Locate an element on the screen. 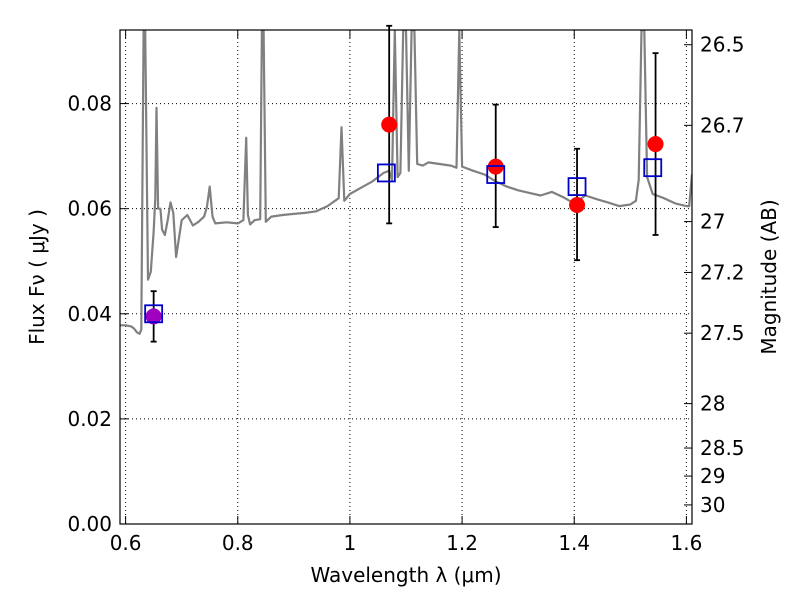 The image size is (800, 600). x-tick-label: 1 is located at coordinates (350, 543).